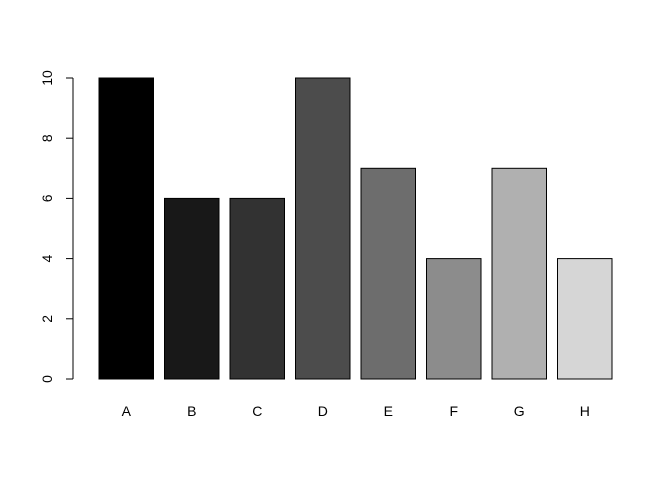 This screenshot has height=480, width=672. What do you see at coordinates (454, 319) in the screenshot?
I see `bar-F` at bounding box center [454, 319].